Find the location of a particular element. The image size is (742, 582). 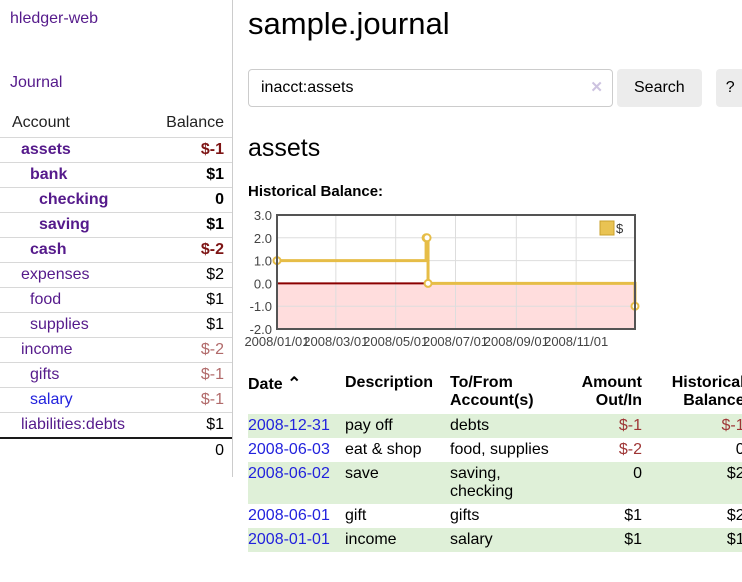

y-tick-label: -2.0 is located at coordinates (261, 329).